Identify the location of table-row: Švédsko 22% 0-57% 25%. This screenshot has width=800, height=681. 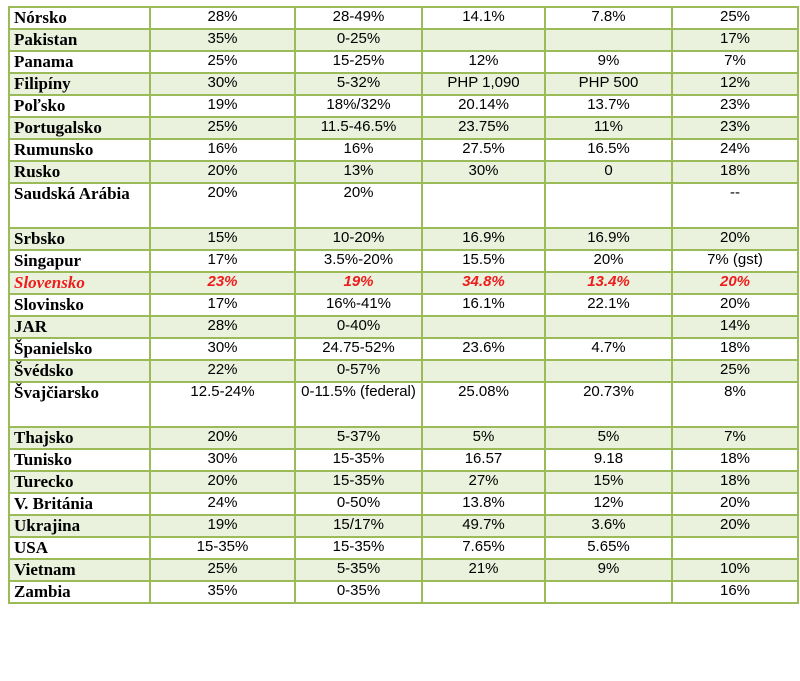
(403, 371).